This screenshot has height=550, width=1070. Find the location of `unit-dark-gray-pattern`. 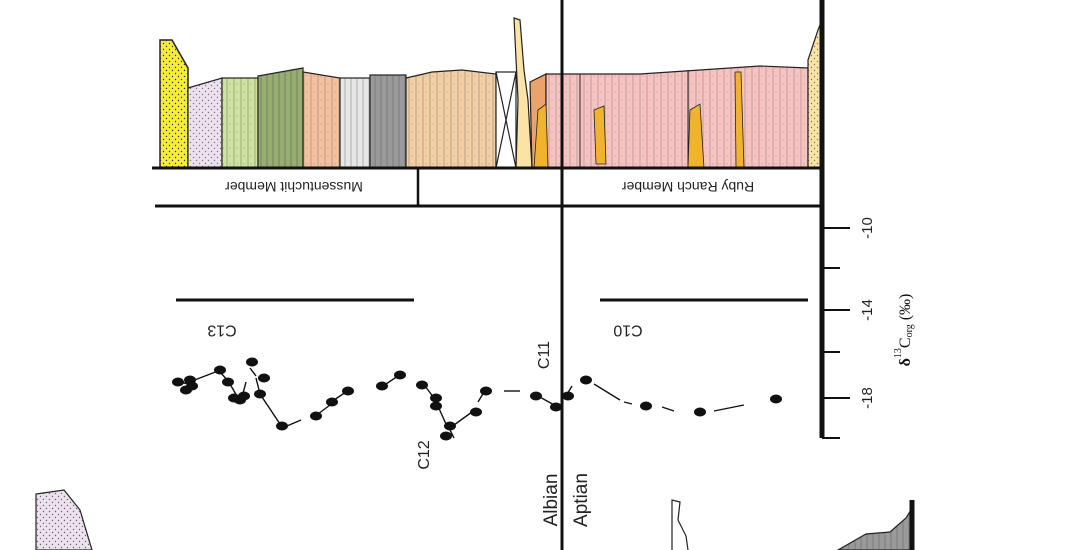

unit-dark-gray-pattern is located at coordinates (388, 121).